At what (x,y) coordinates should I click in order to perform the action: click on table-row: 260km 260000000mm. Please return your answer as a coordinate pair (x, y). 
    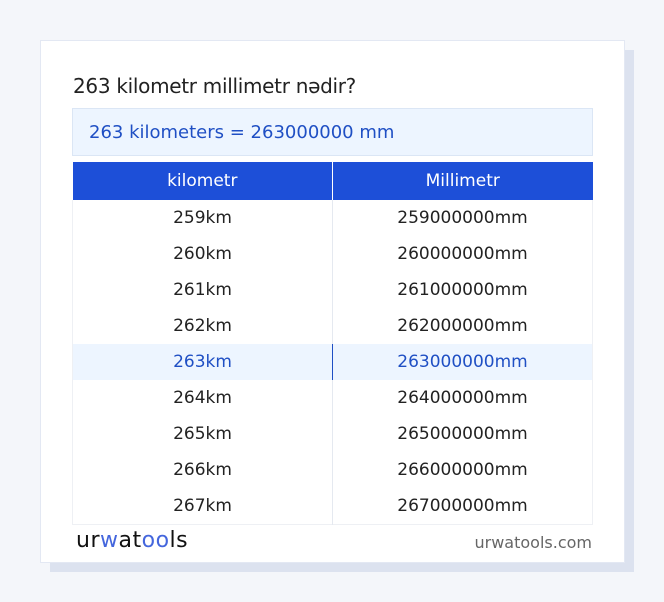
    Looking at the image, I should click on (332, 254).